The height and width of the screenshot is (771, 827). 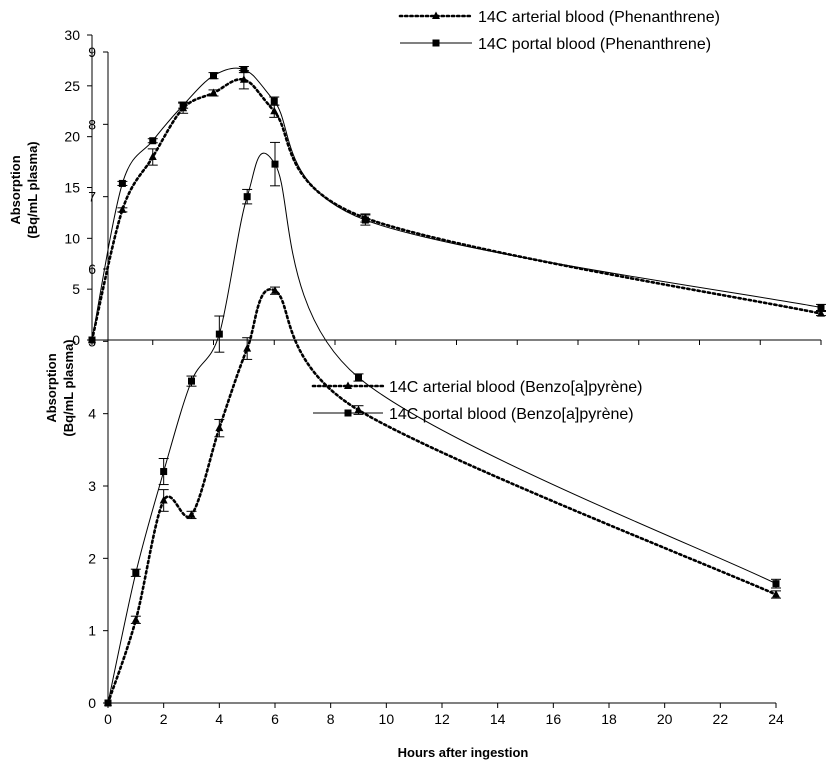 I want to click on x-tick-label: 24, so click(x=776, y=719).